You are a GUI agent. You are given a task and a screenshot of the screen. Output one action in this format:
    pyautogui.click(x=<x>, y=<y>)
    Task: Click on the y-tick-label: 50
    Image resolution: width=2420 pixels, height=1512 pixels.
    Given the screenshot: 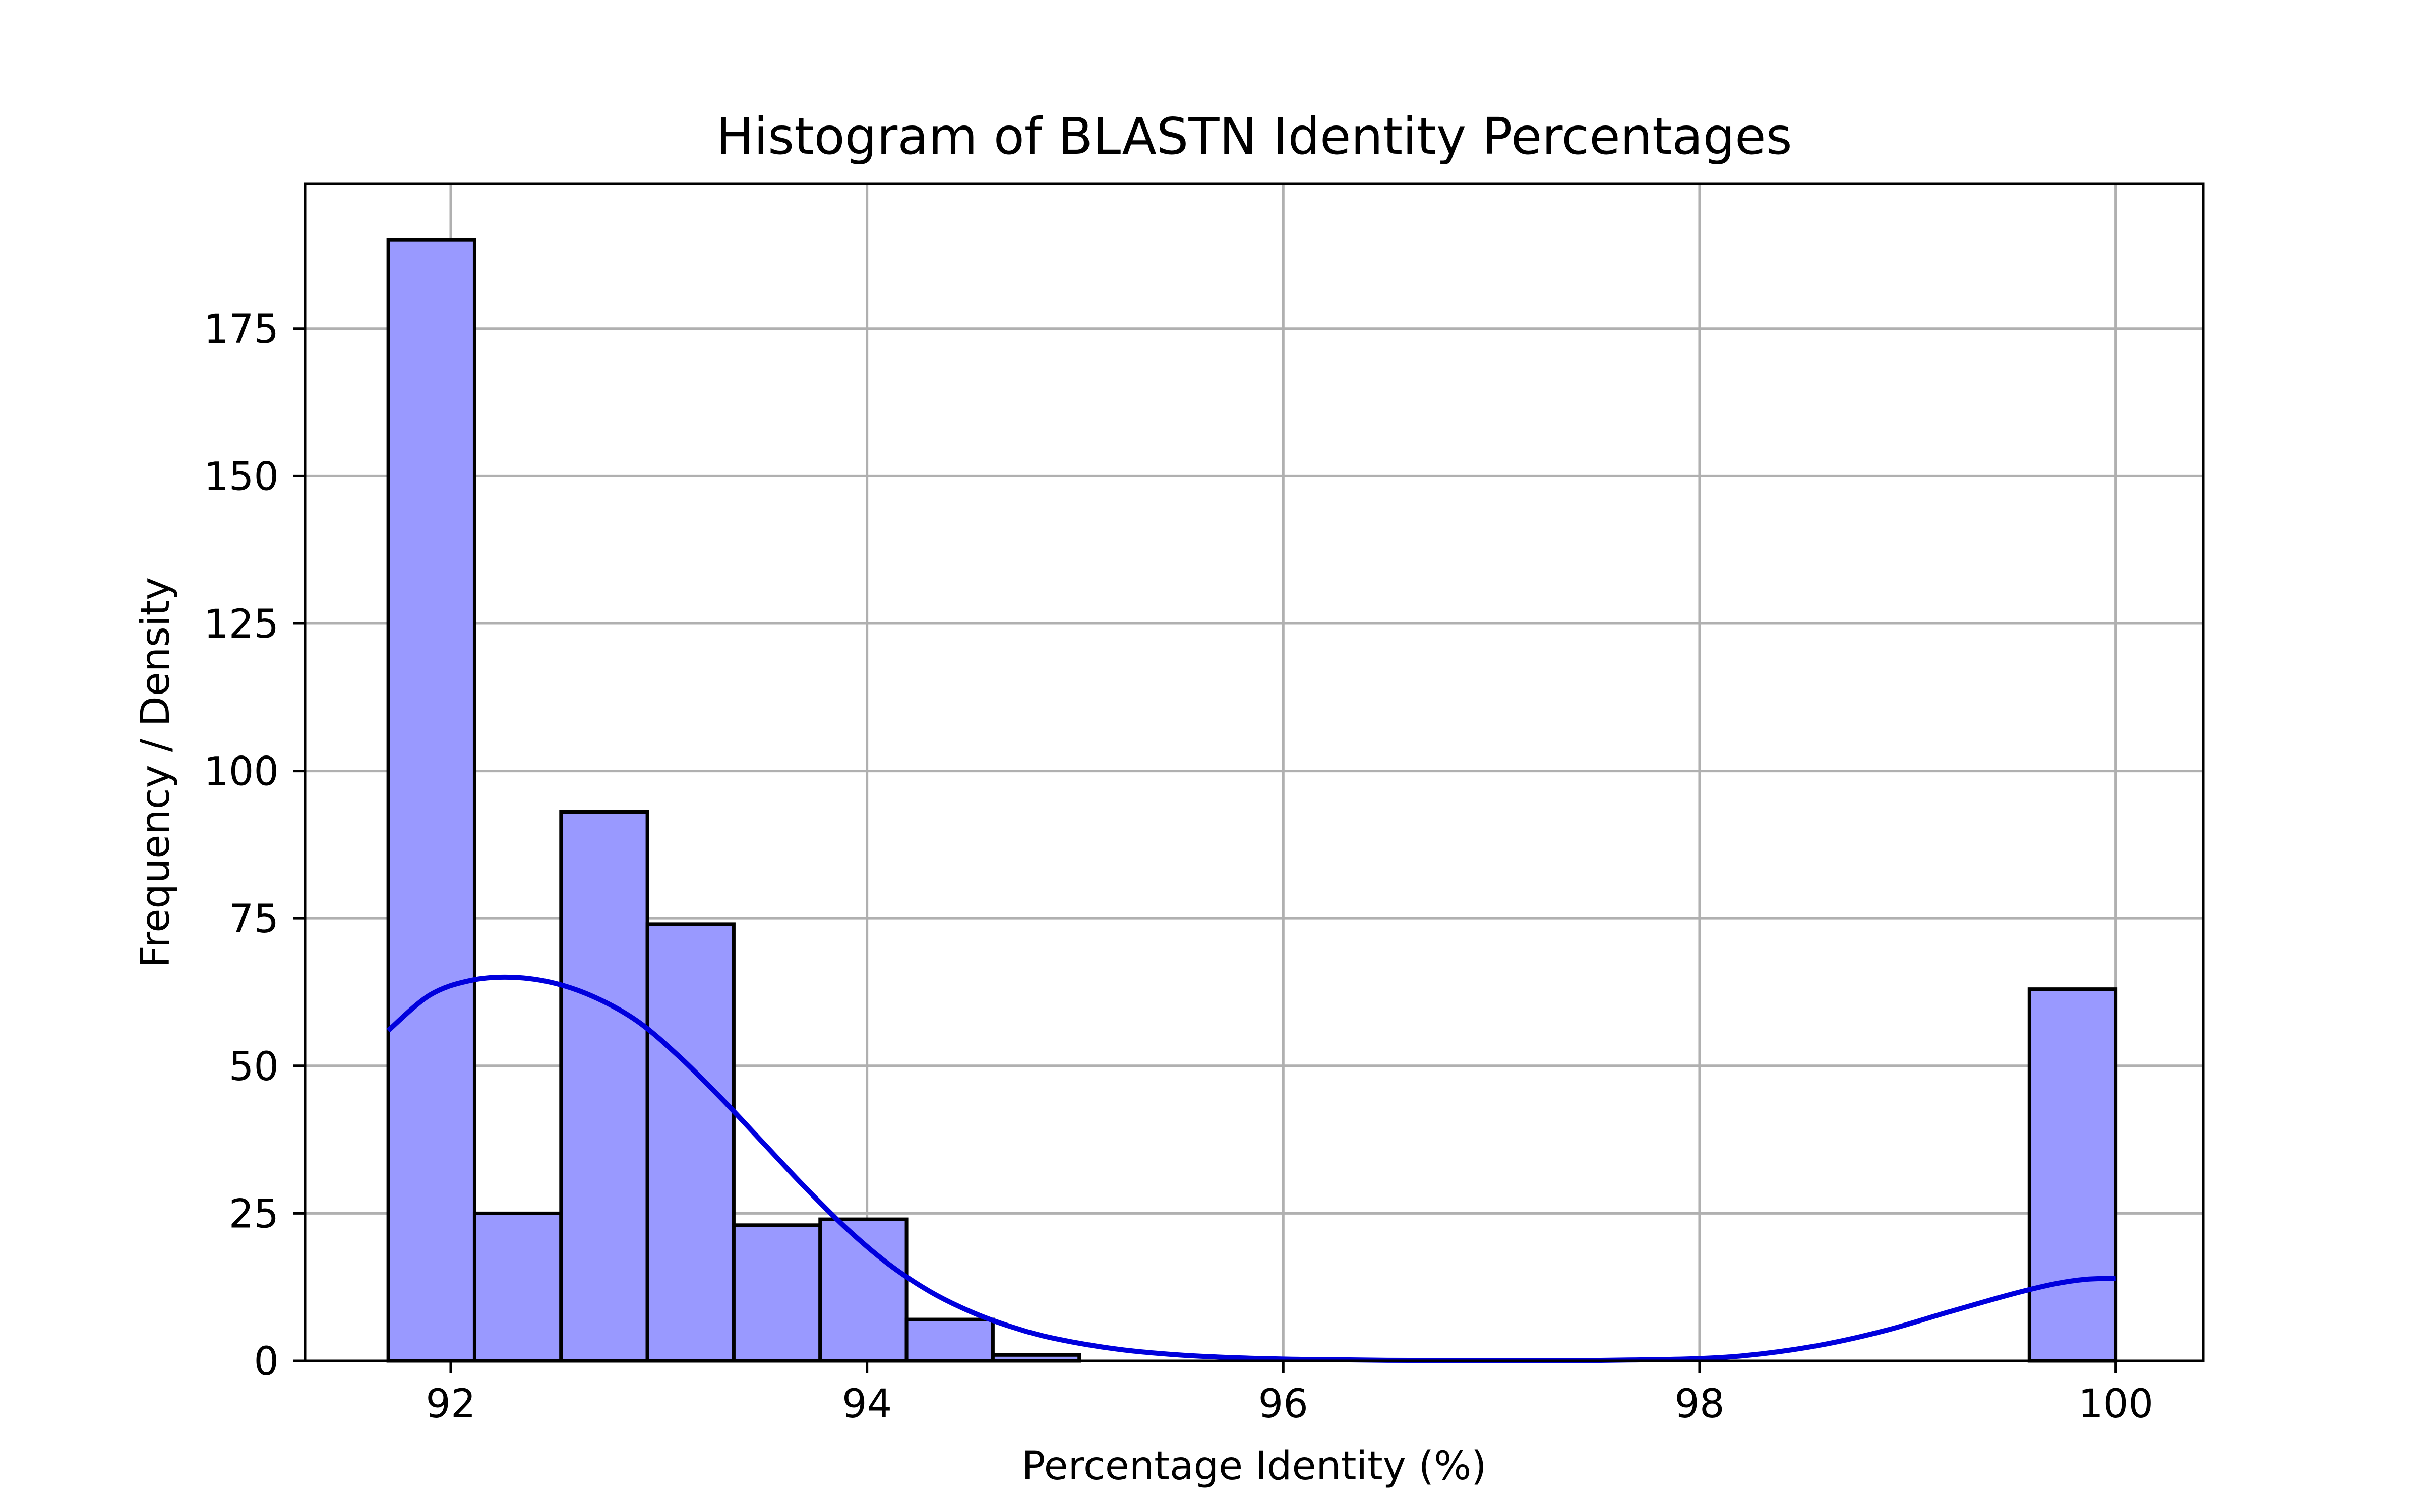 What is the action you would take?
    pyautogui.click(x=254, y=1067)
    